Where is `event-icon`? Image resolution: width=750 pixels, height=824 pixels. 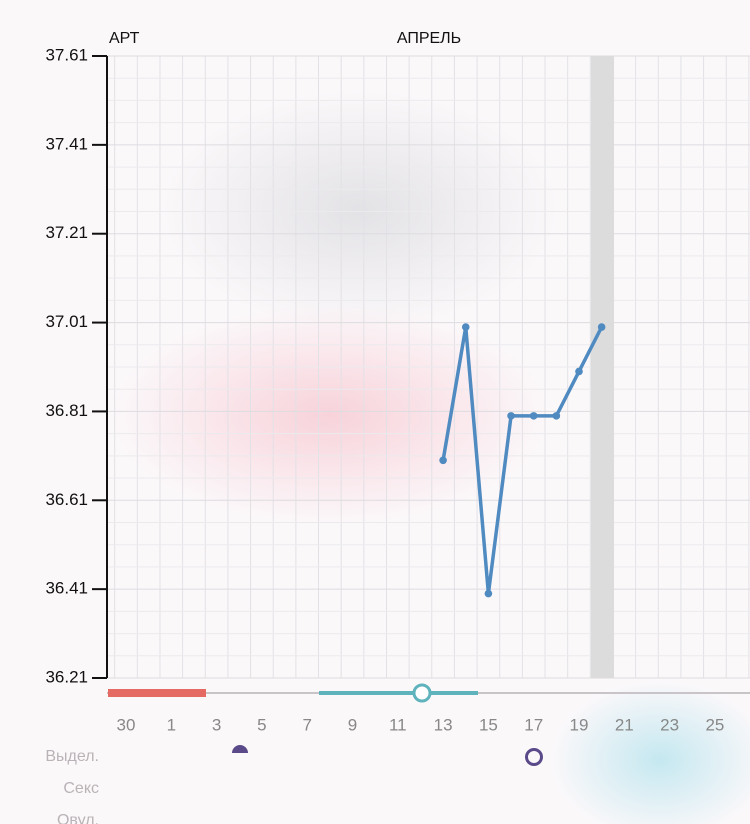
event-icon is located at coordinates (534, 757).